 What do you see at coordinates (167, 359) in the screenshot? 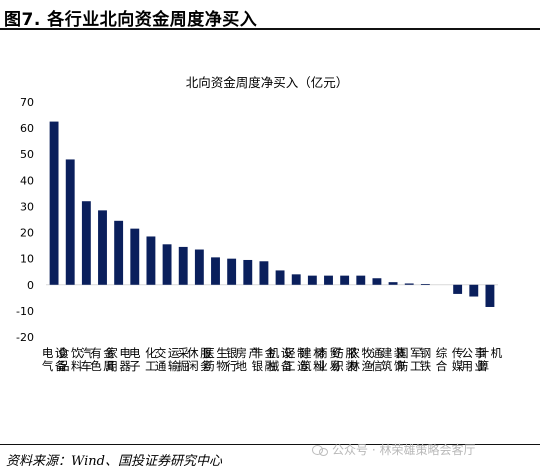
I see `x-tick-label: 交通运输` at bounding box center [167, 359].